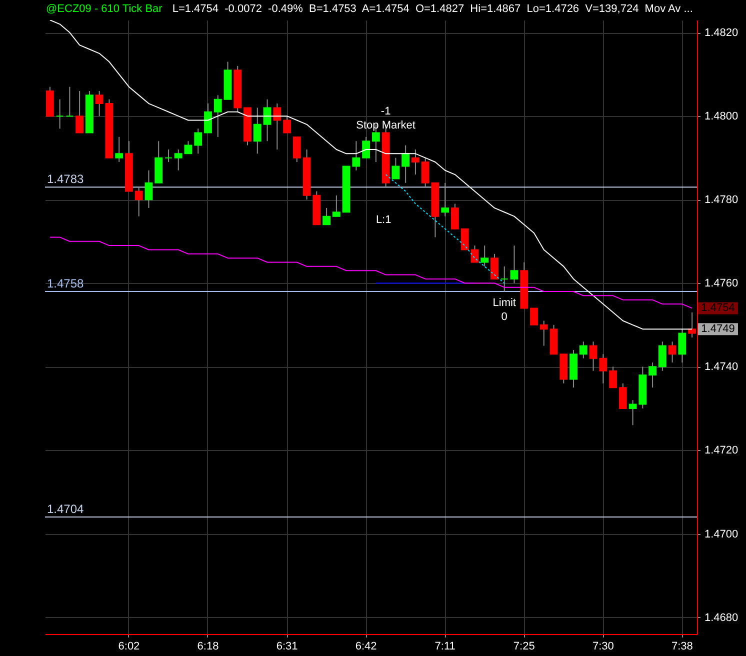  What do you see at coordinates (287, 646) in the screenshot?
I see `x-tick-label: 6:31` at bounding box center [287, 646].